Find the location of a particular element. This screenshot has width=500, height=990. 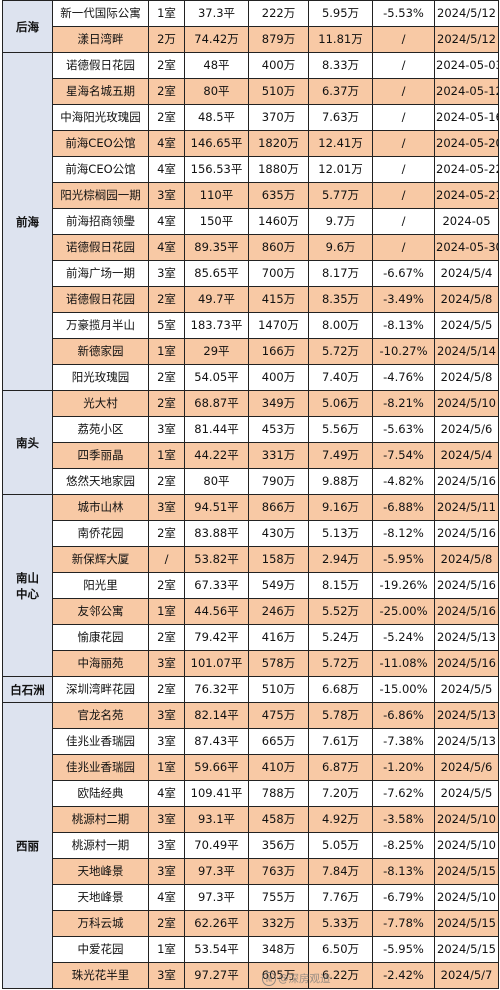

district-cell: 南山 中心 is located at coordinates (27, 585).